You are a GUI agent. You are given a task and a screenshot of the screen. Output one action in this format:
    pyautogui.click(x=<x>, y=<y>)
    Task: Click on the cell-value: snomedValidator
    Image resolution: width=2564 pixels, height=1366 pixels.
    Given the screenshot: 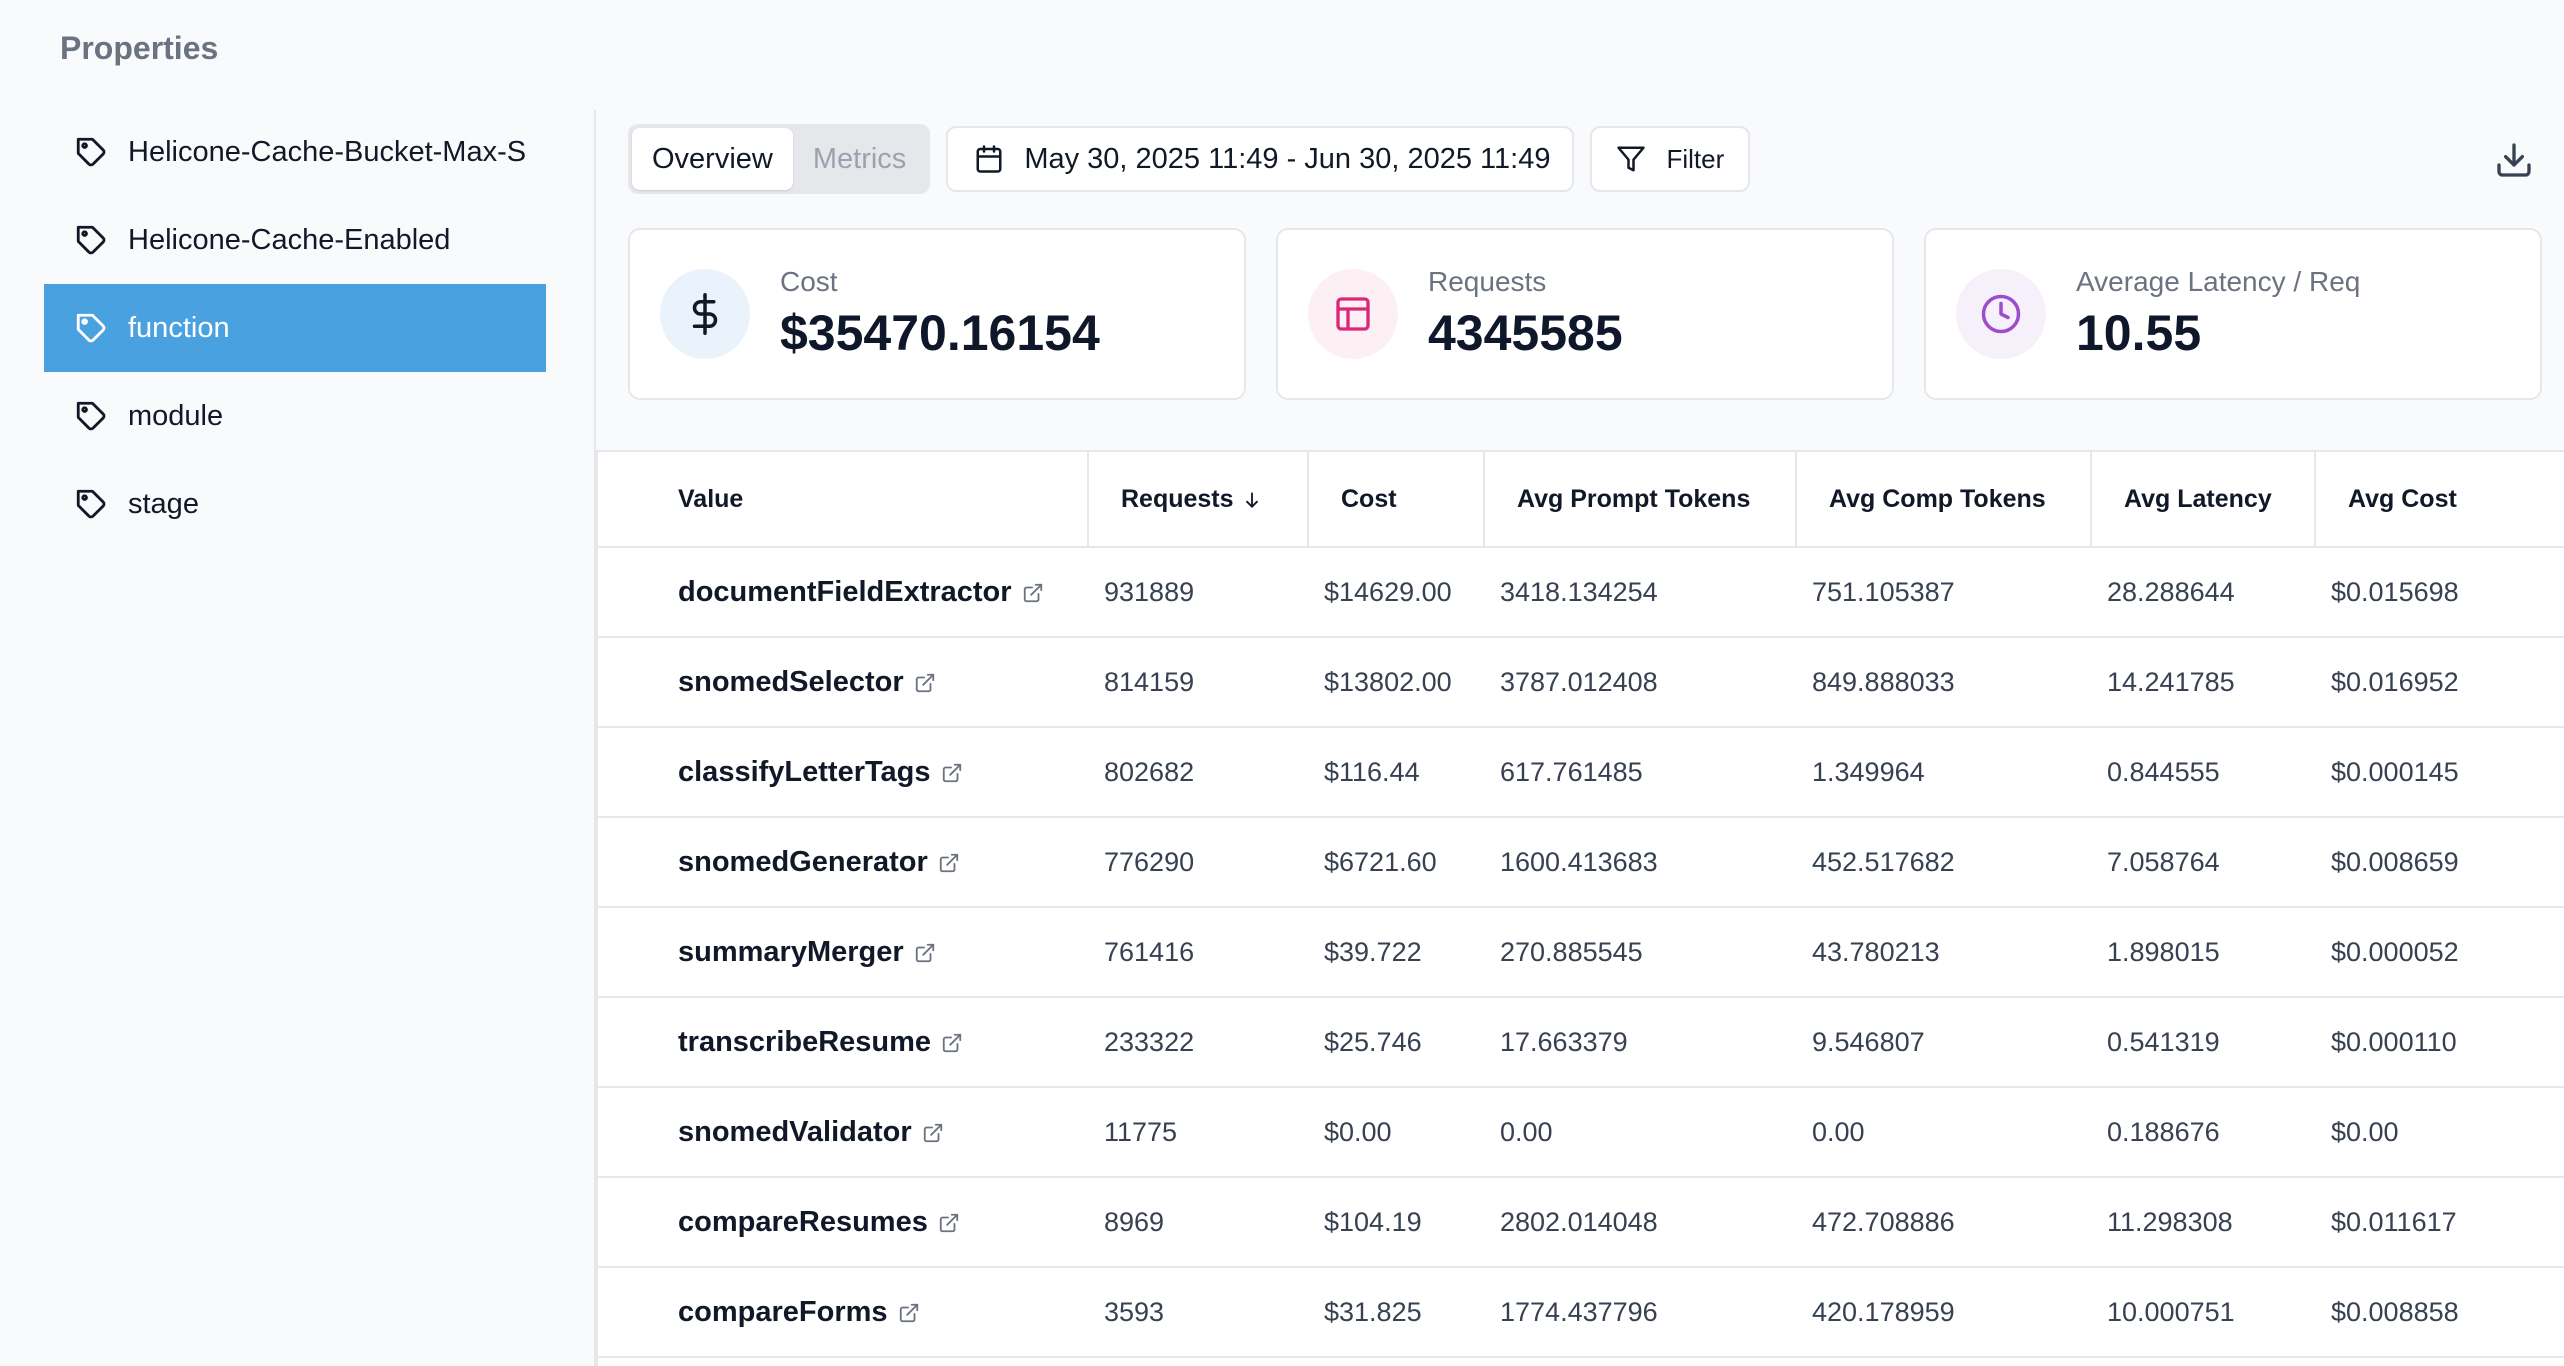 What is the action you would take?
    pyautogui.click(x=843, y=1132)
    